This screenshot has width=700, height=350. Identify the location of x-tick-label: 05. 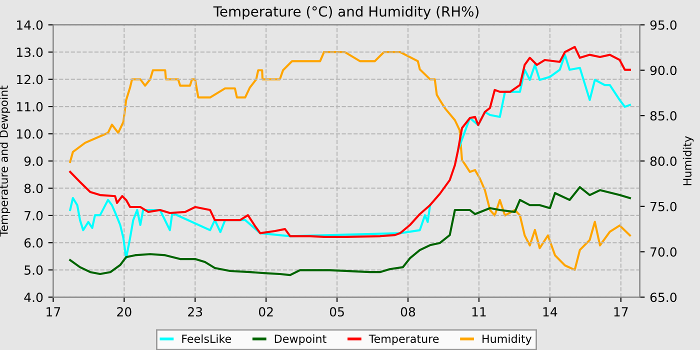
(337, 312).